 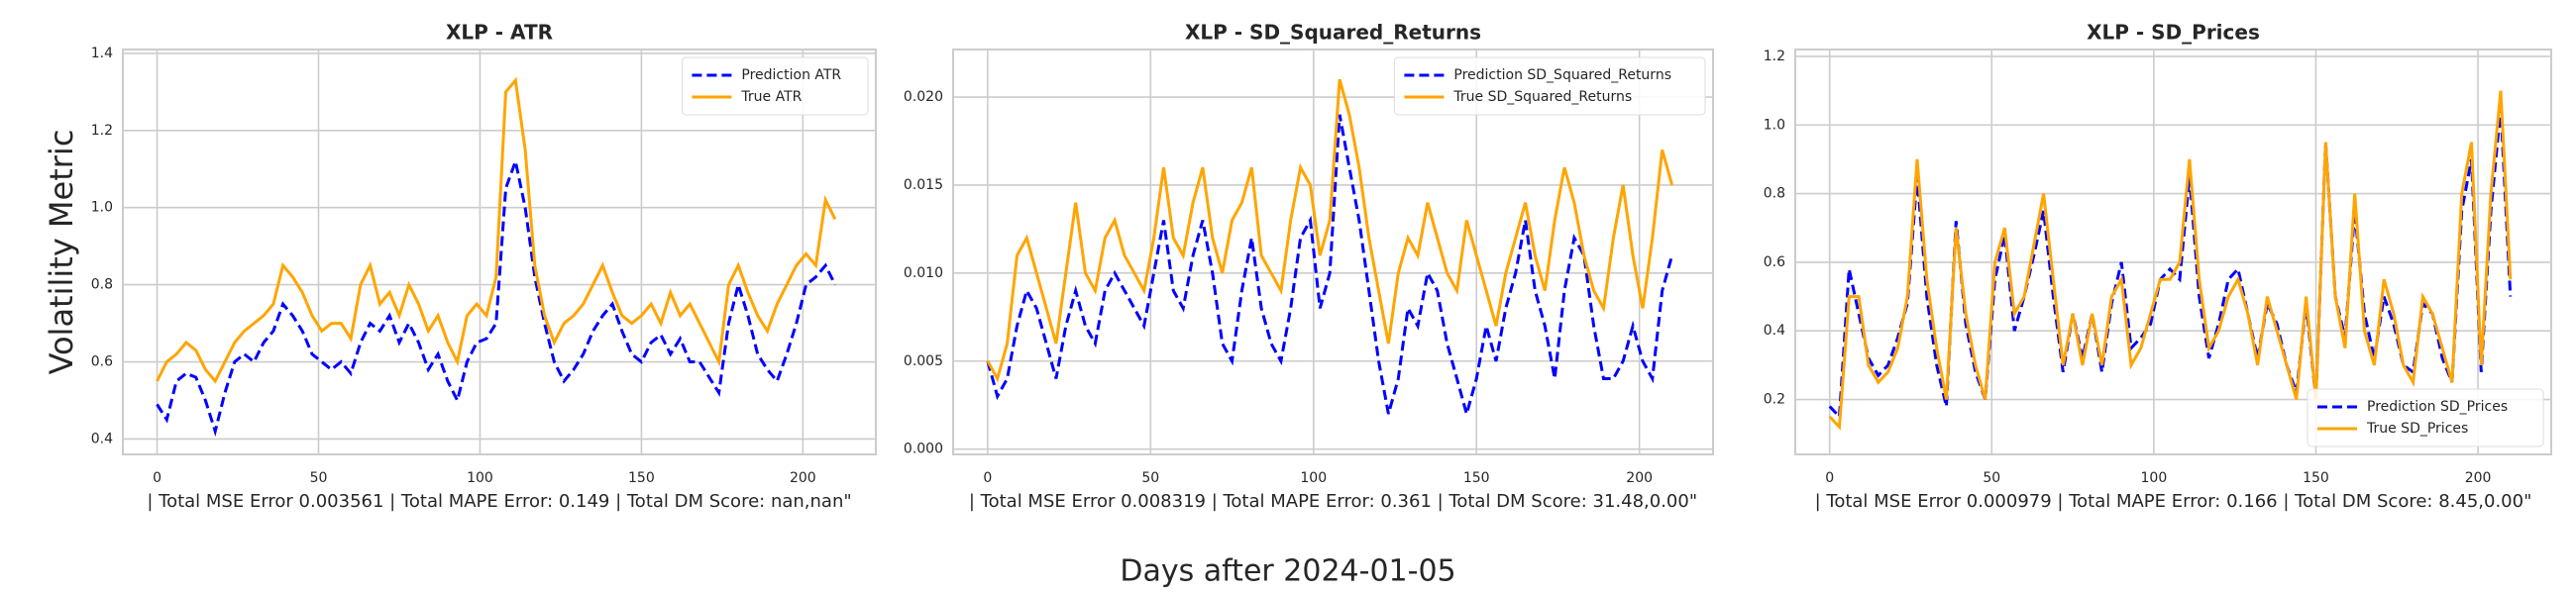 I want to click on legend: Prediction ATR True ATR, so click(x=775, y=86).